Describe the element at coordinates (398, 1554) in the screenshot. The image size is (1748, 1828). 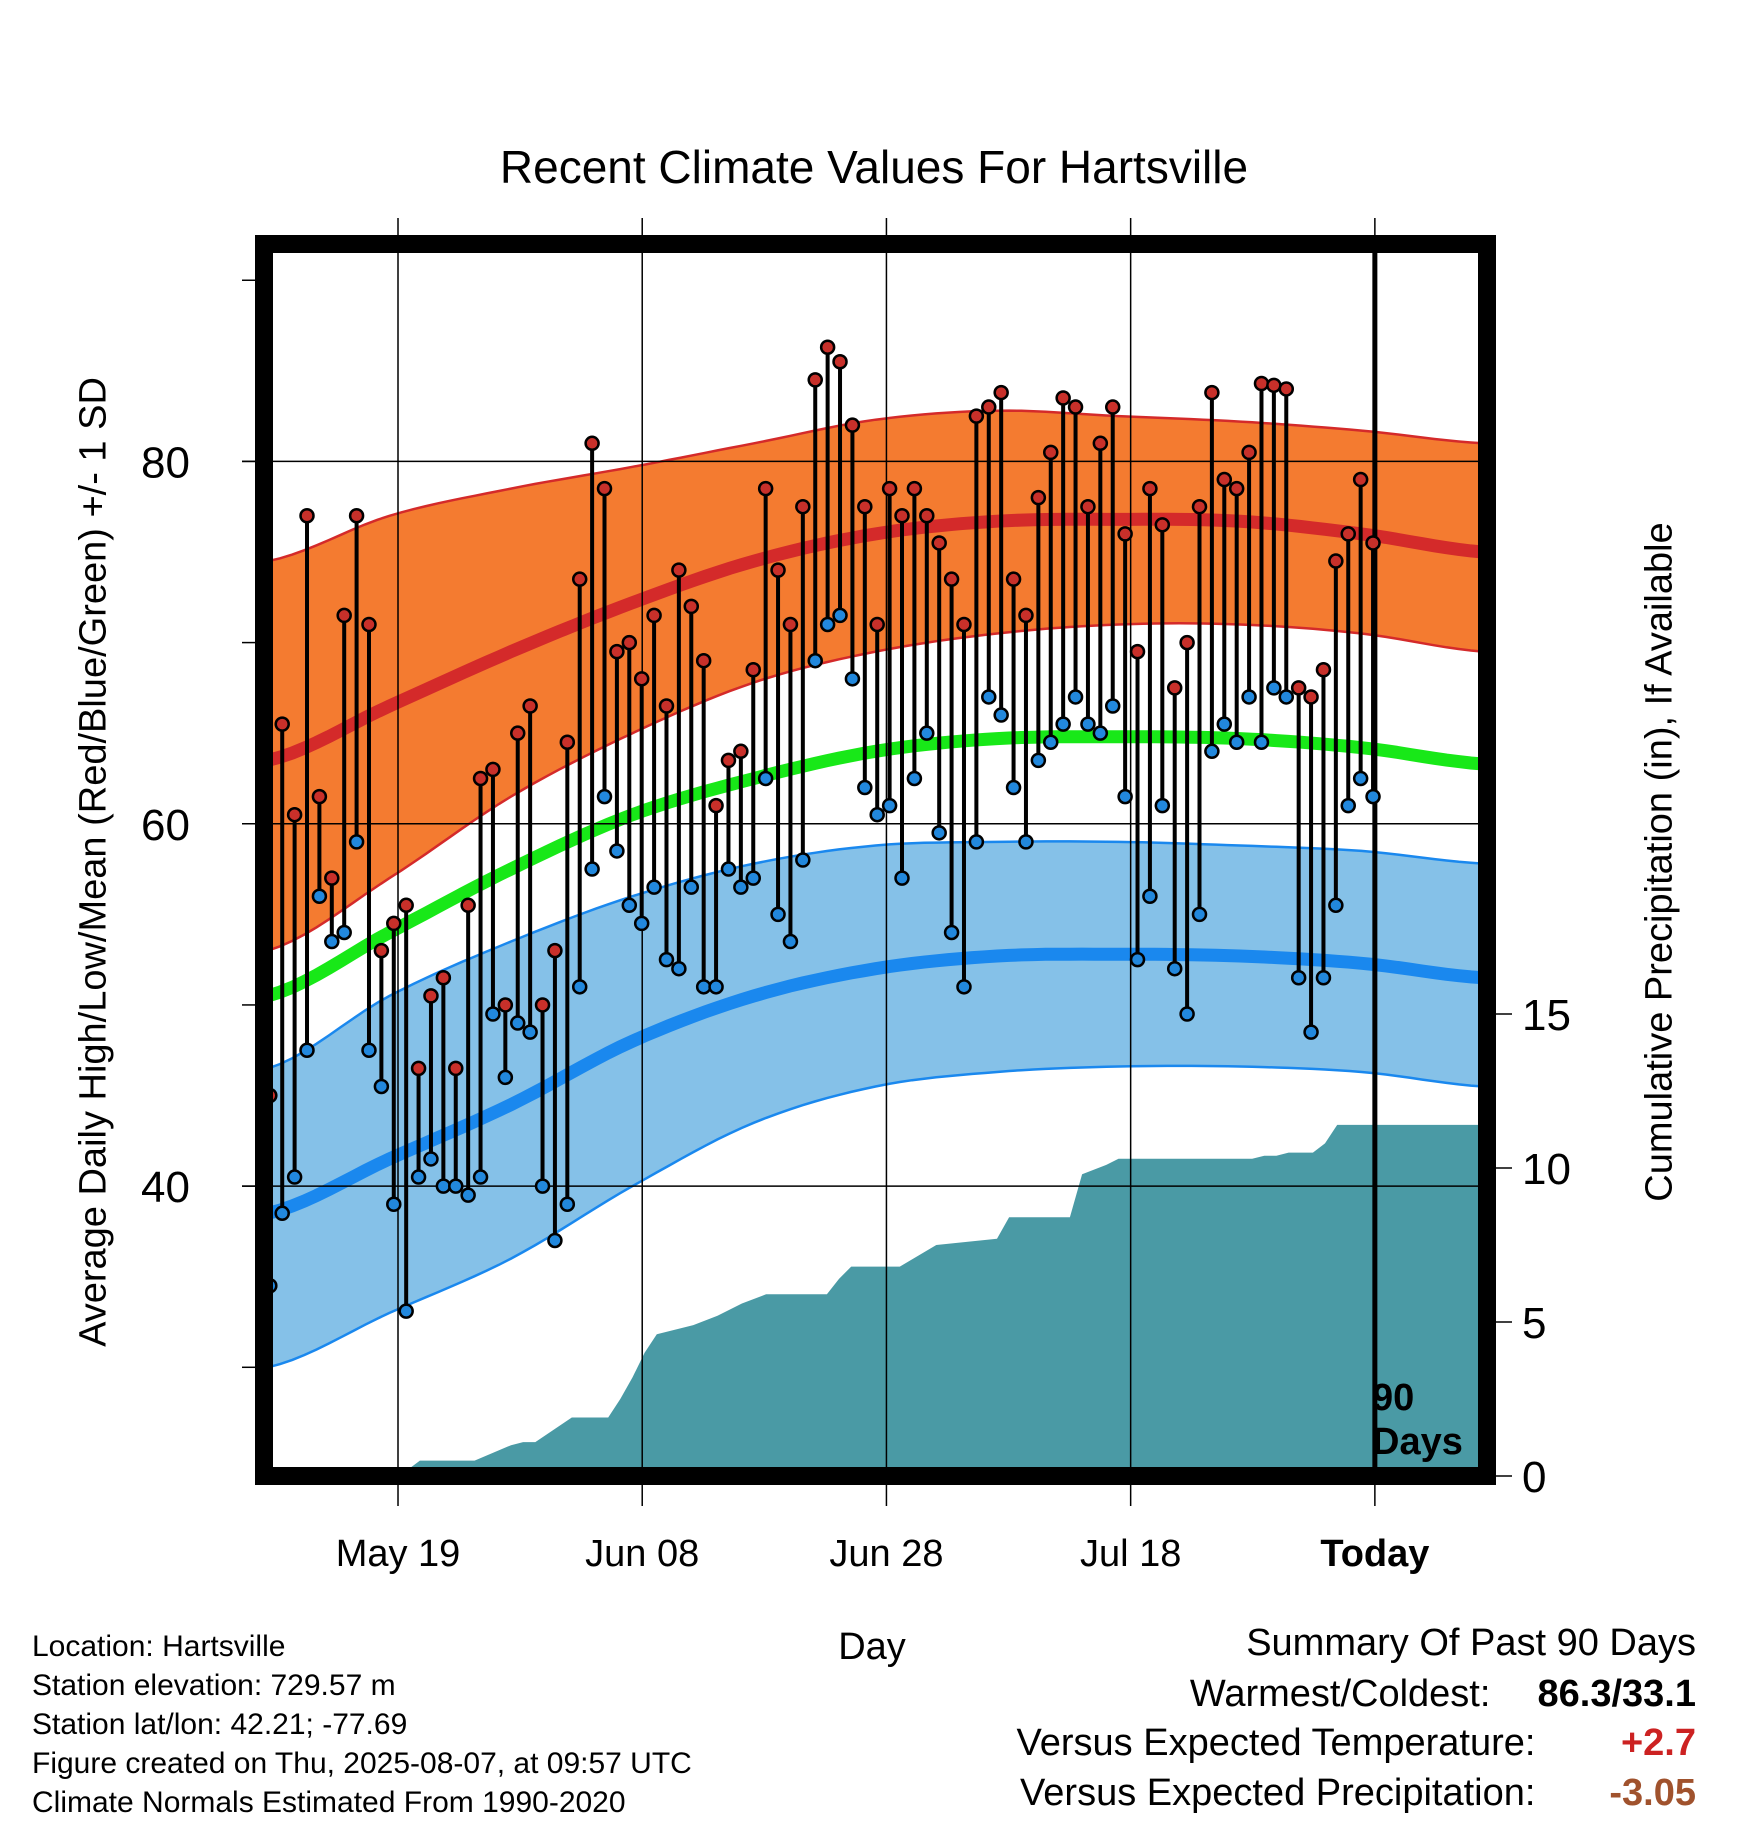
I see `x-tick-label: May 19` at that location.